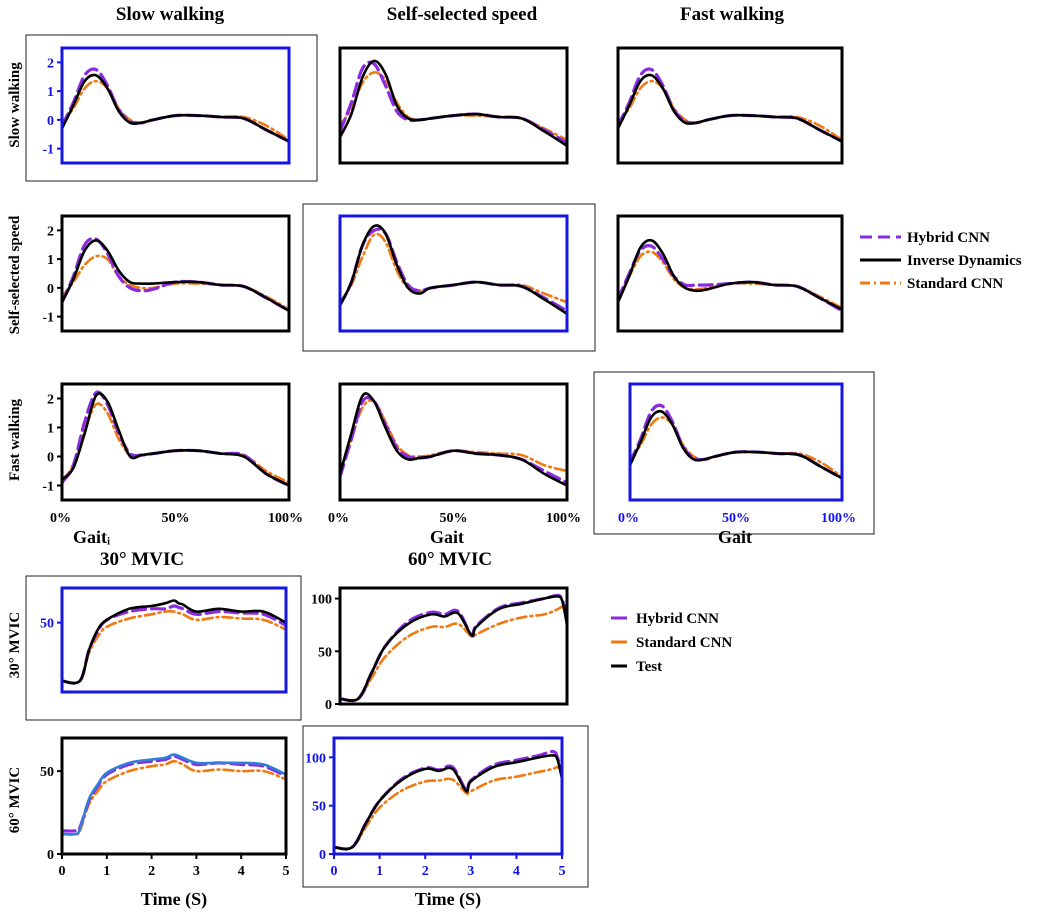  I want to click on gait-row-label-1: Self-selected speed, so click(15, 274).